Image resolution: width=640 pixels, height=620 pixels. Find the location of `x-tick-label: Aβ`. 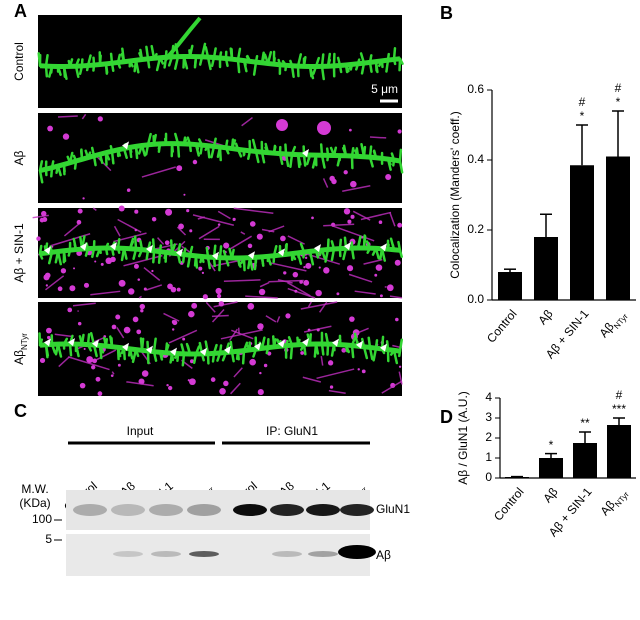

x-tick-label: Aβ is located at coordinates (545, 317).